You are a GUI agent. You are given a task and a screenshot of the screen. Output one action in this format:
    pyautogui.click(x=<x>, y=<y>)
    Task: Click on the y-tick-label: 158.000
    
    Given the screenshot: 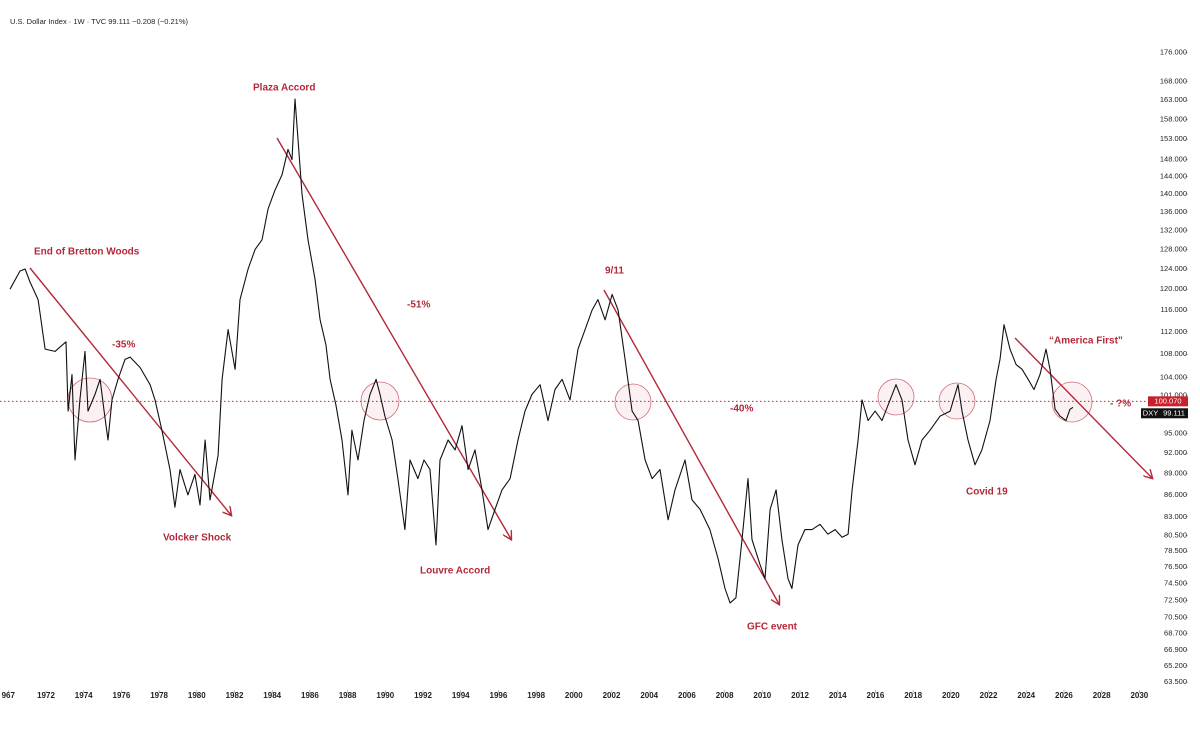 What is the action you would take?
    pyautogui.click(x=1173, y=118)
    